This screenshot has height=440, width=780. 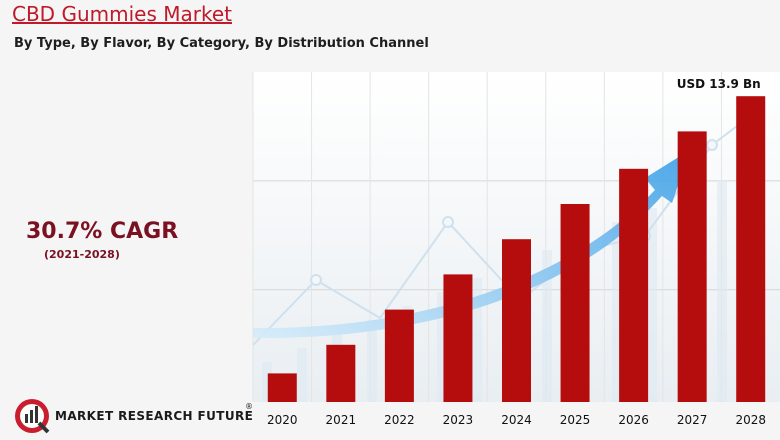 I want to click on x-tick-2028: 2028, so click(x=750, y=420).